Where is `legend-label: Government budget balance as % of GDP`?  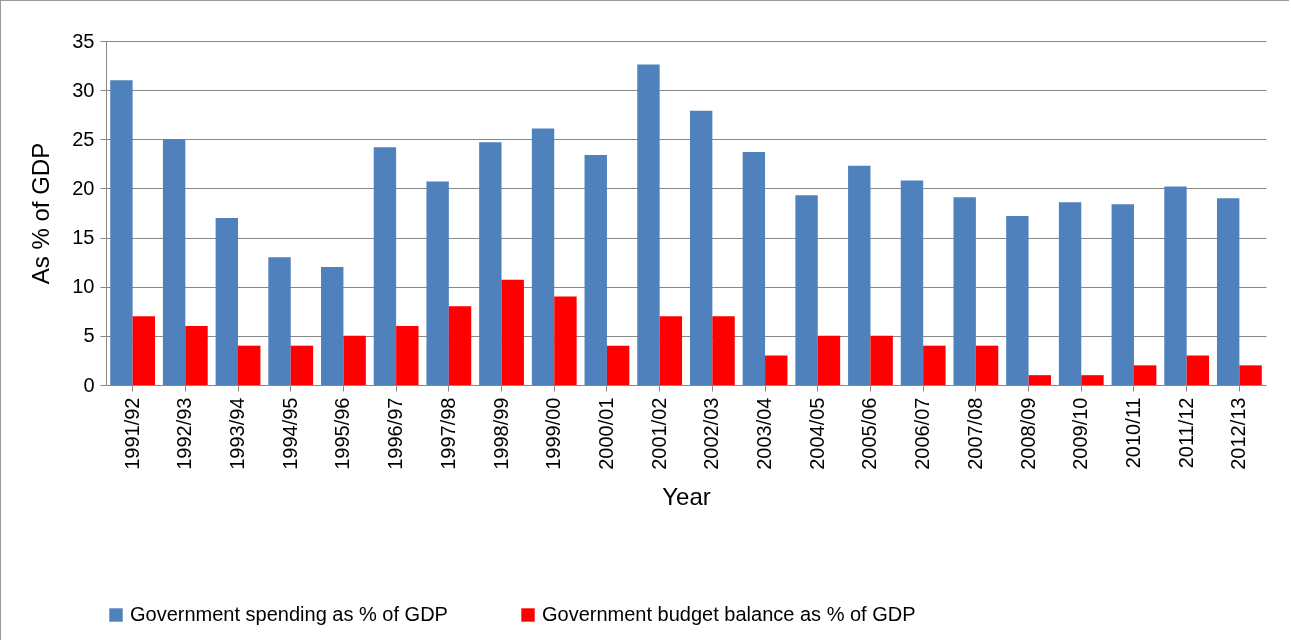 legend-label: Government budget balance as % of GDP is located at coordinates (729, 614).